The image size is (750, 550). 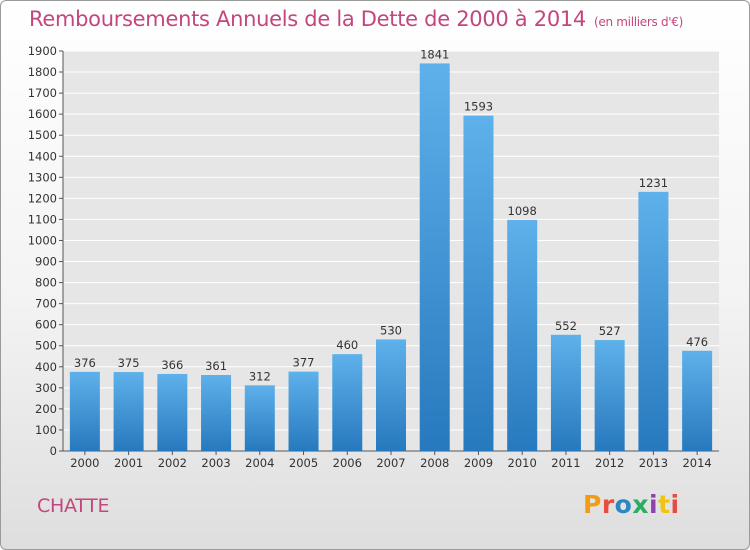 I want to click on bar-value-label: 1231, so click(x=653, y=183).